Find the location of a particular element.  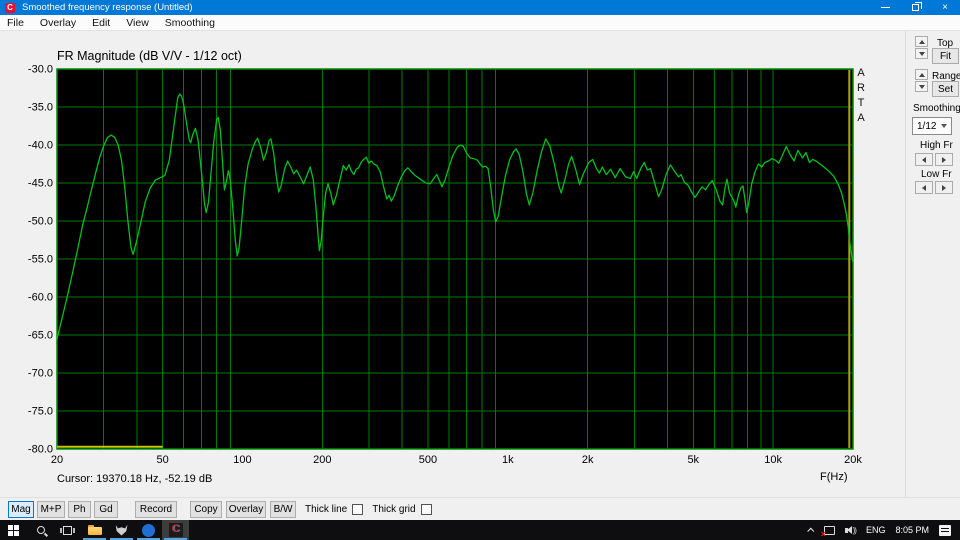

taskbar-search-button is located at coordinates (40, 530).